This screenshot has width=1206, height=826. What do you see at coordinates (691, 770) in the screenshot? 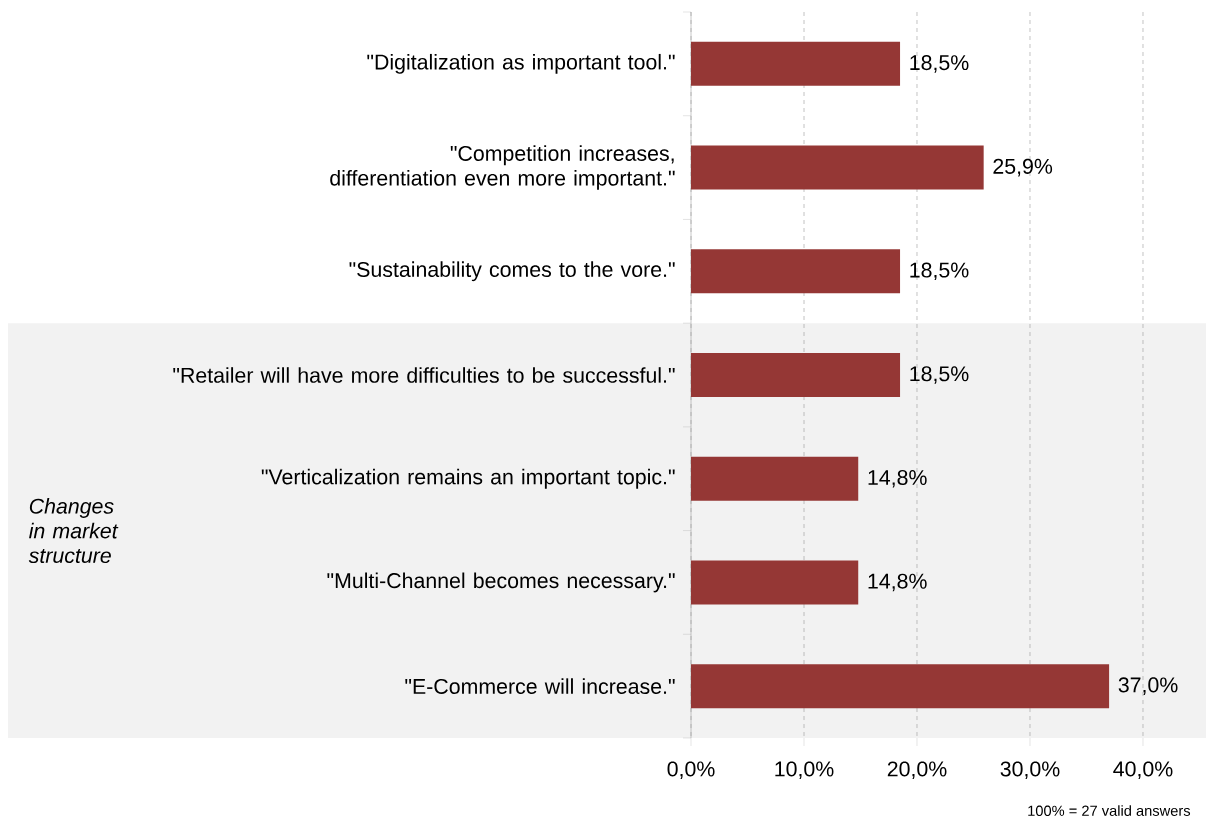
I see `x-tick-label: 0,0%` at bounding box center [691, 770].